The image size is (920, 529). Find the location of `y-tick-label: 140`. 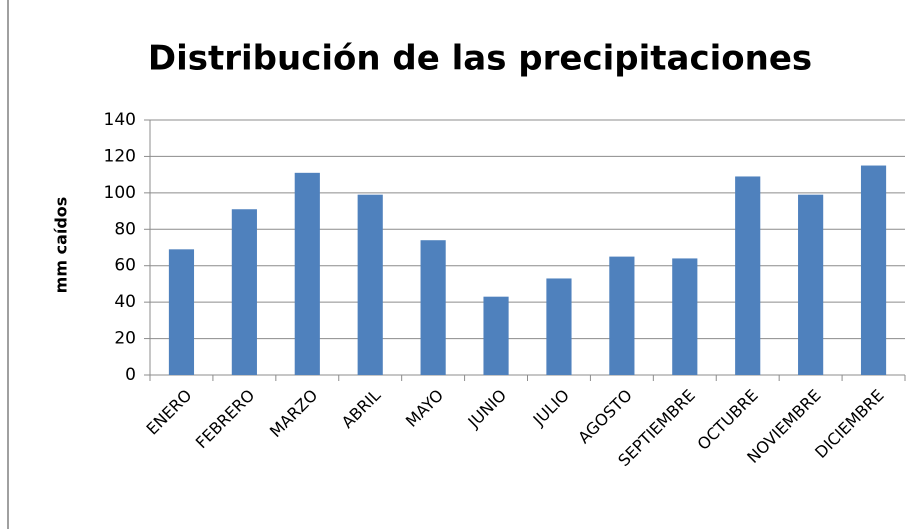

y-tick-label: 140 is located at coordinates (120, 120).